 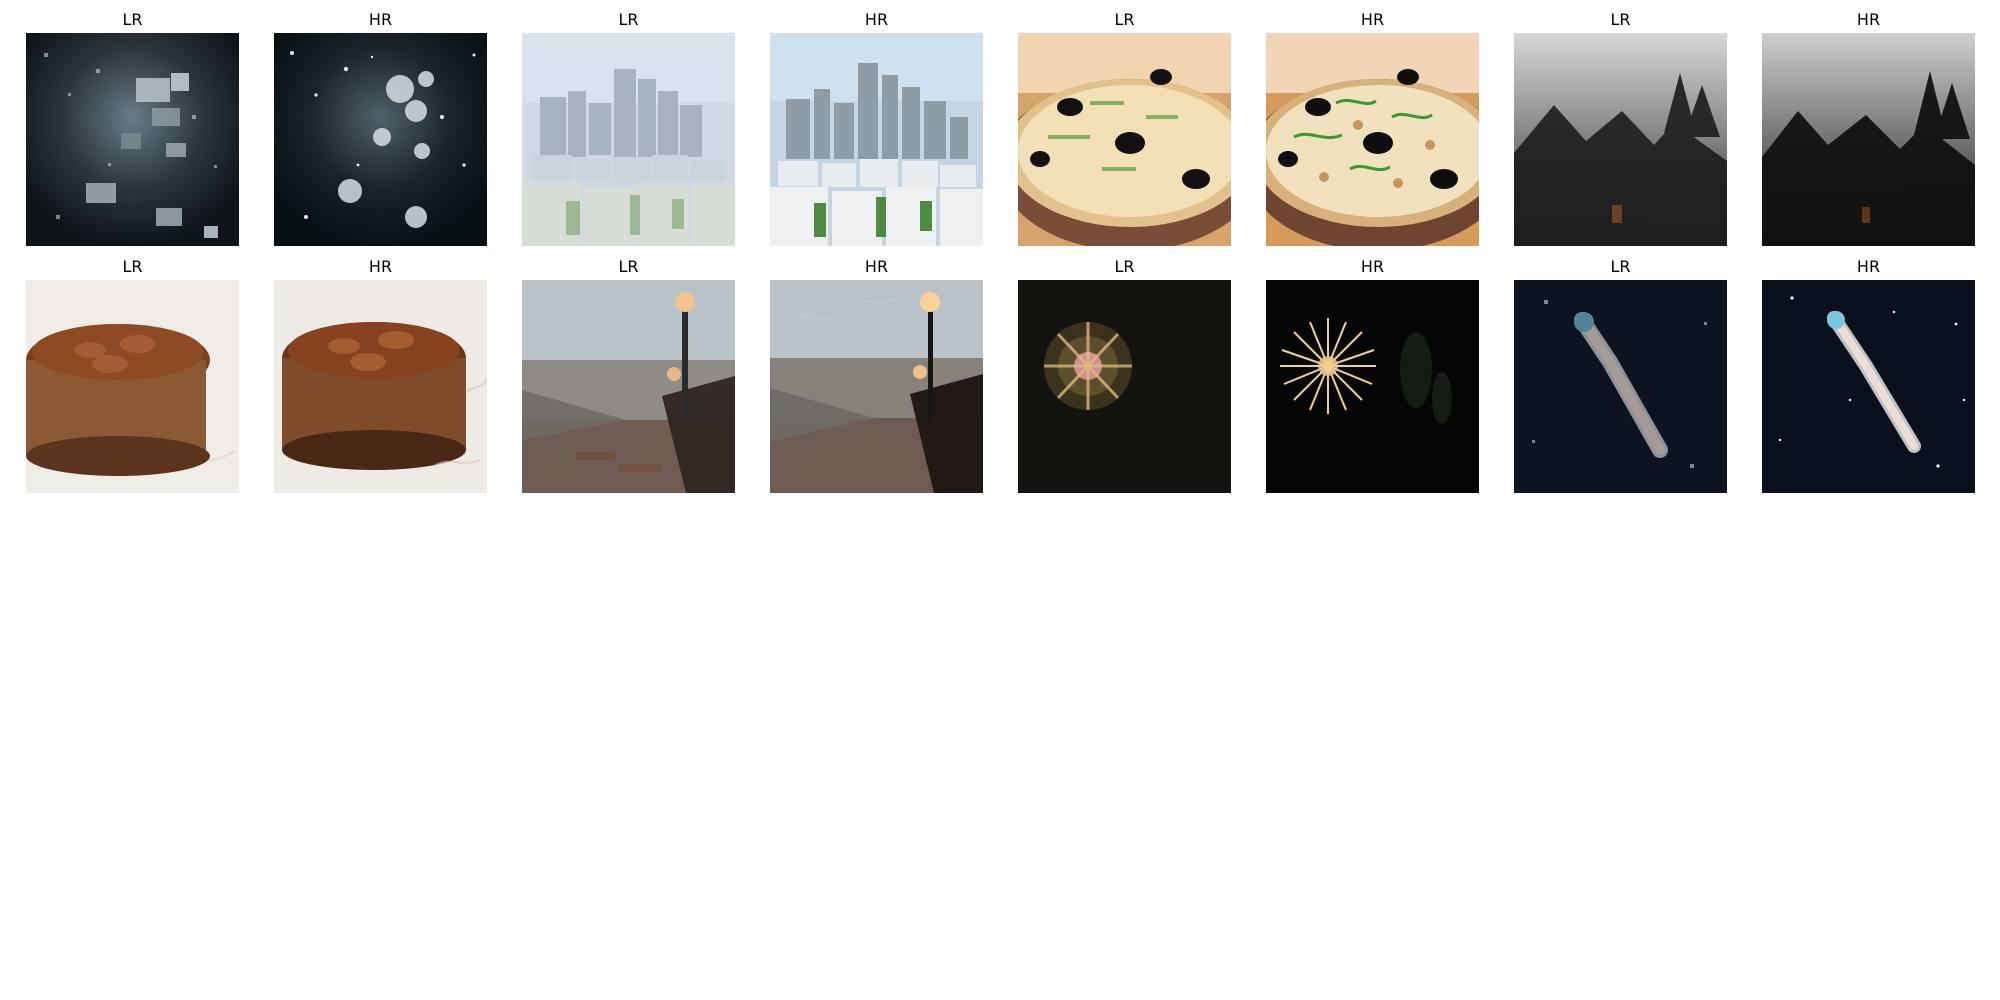 What do you see at coordinates (1868, 139) in the screenshot?
I see `foggy-forest-hr-image` at bounding box center [1868, 139].